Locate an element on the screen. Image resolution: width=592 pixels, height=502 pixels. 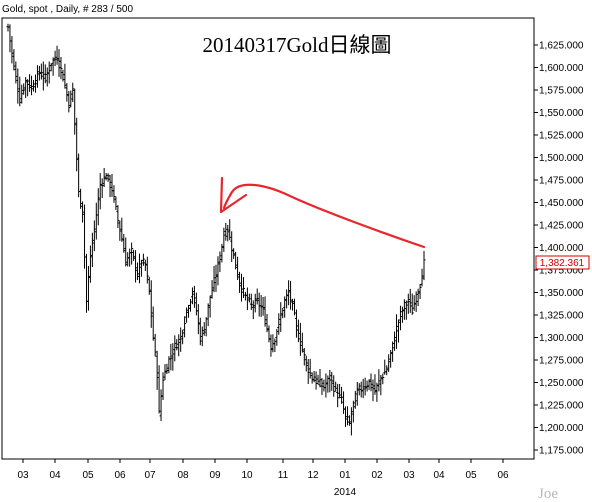
current-price-box is located at coordinates (562, 262).